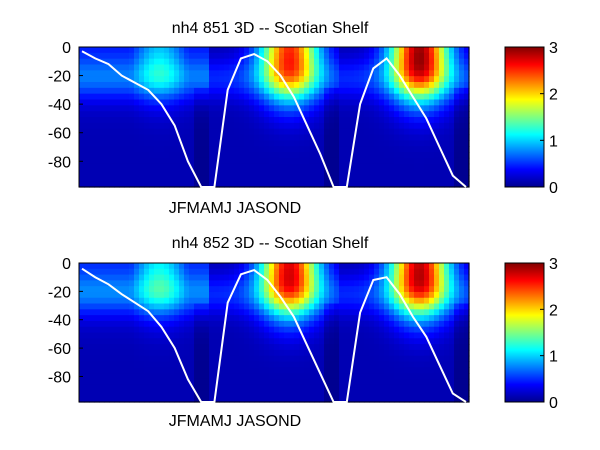  Describe the element at coordinates (59, 134) in the screenshot. I see `y-tick-label: -60` at that location.